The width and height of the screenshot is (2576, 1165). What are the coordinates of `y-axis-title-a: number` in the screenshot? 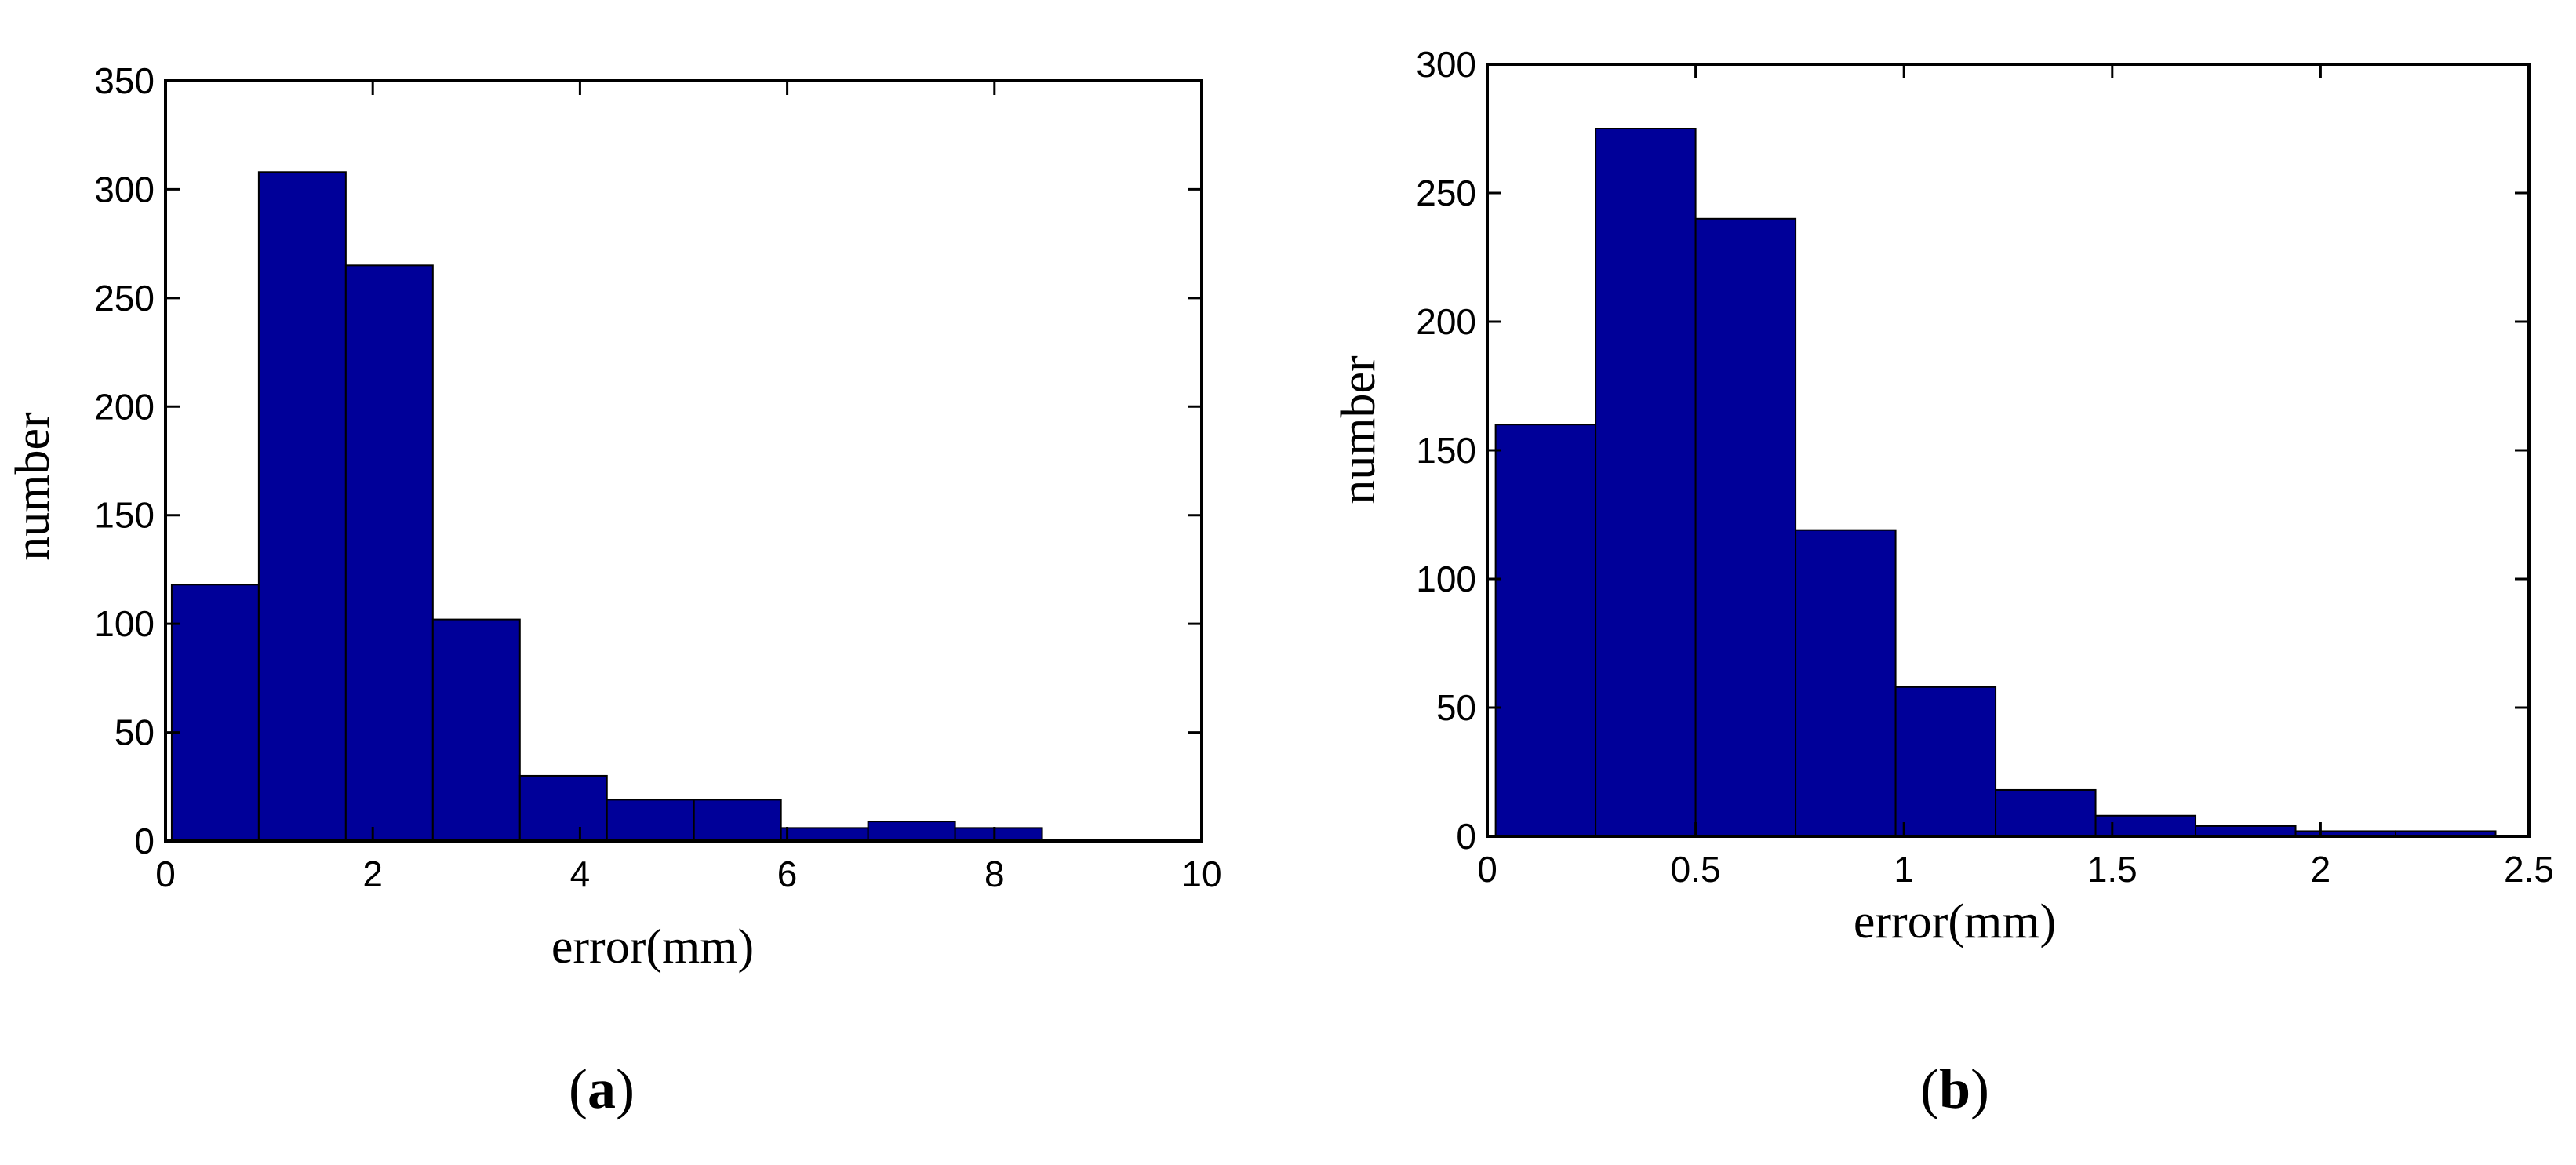 It's located at (33, 486).